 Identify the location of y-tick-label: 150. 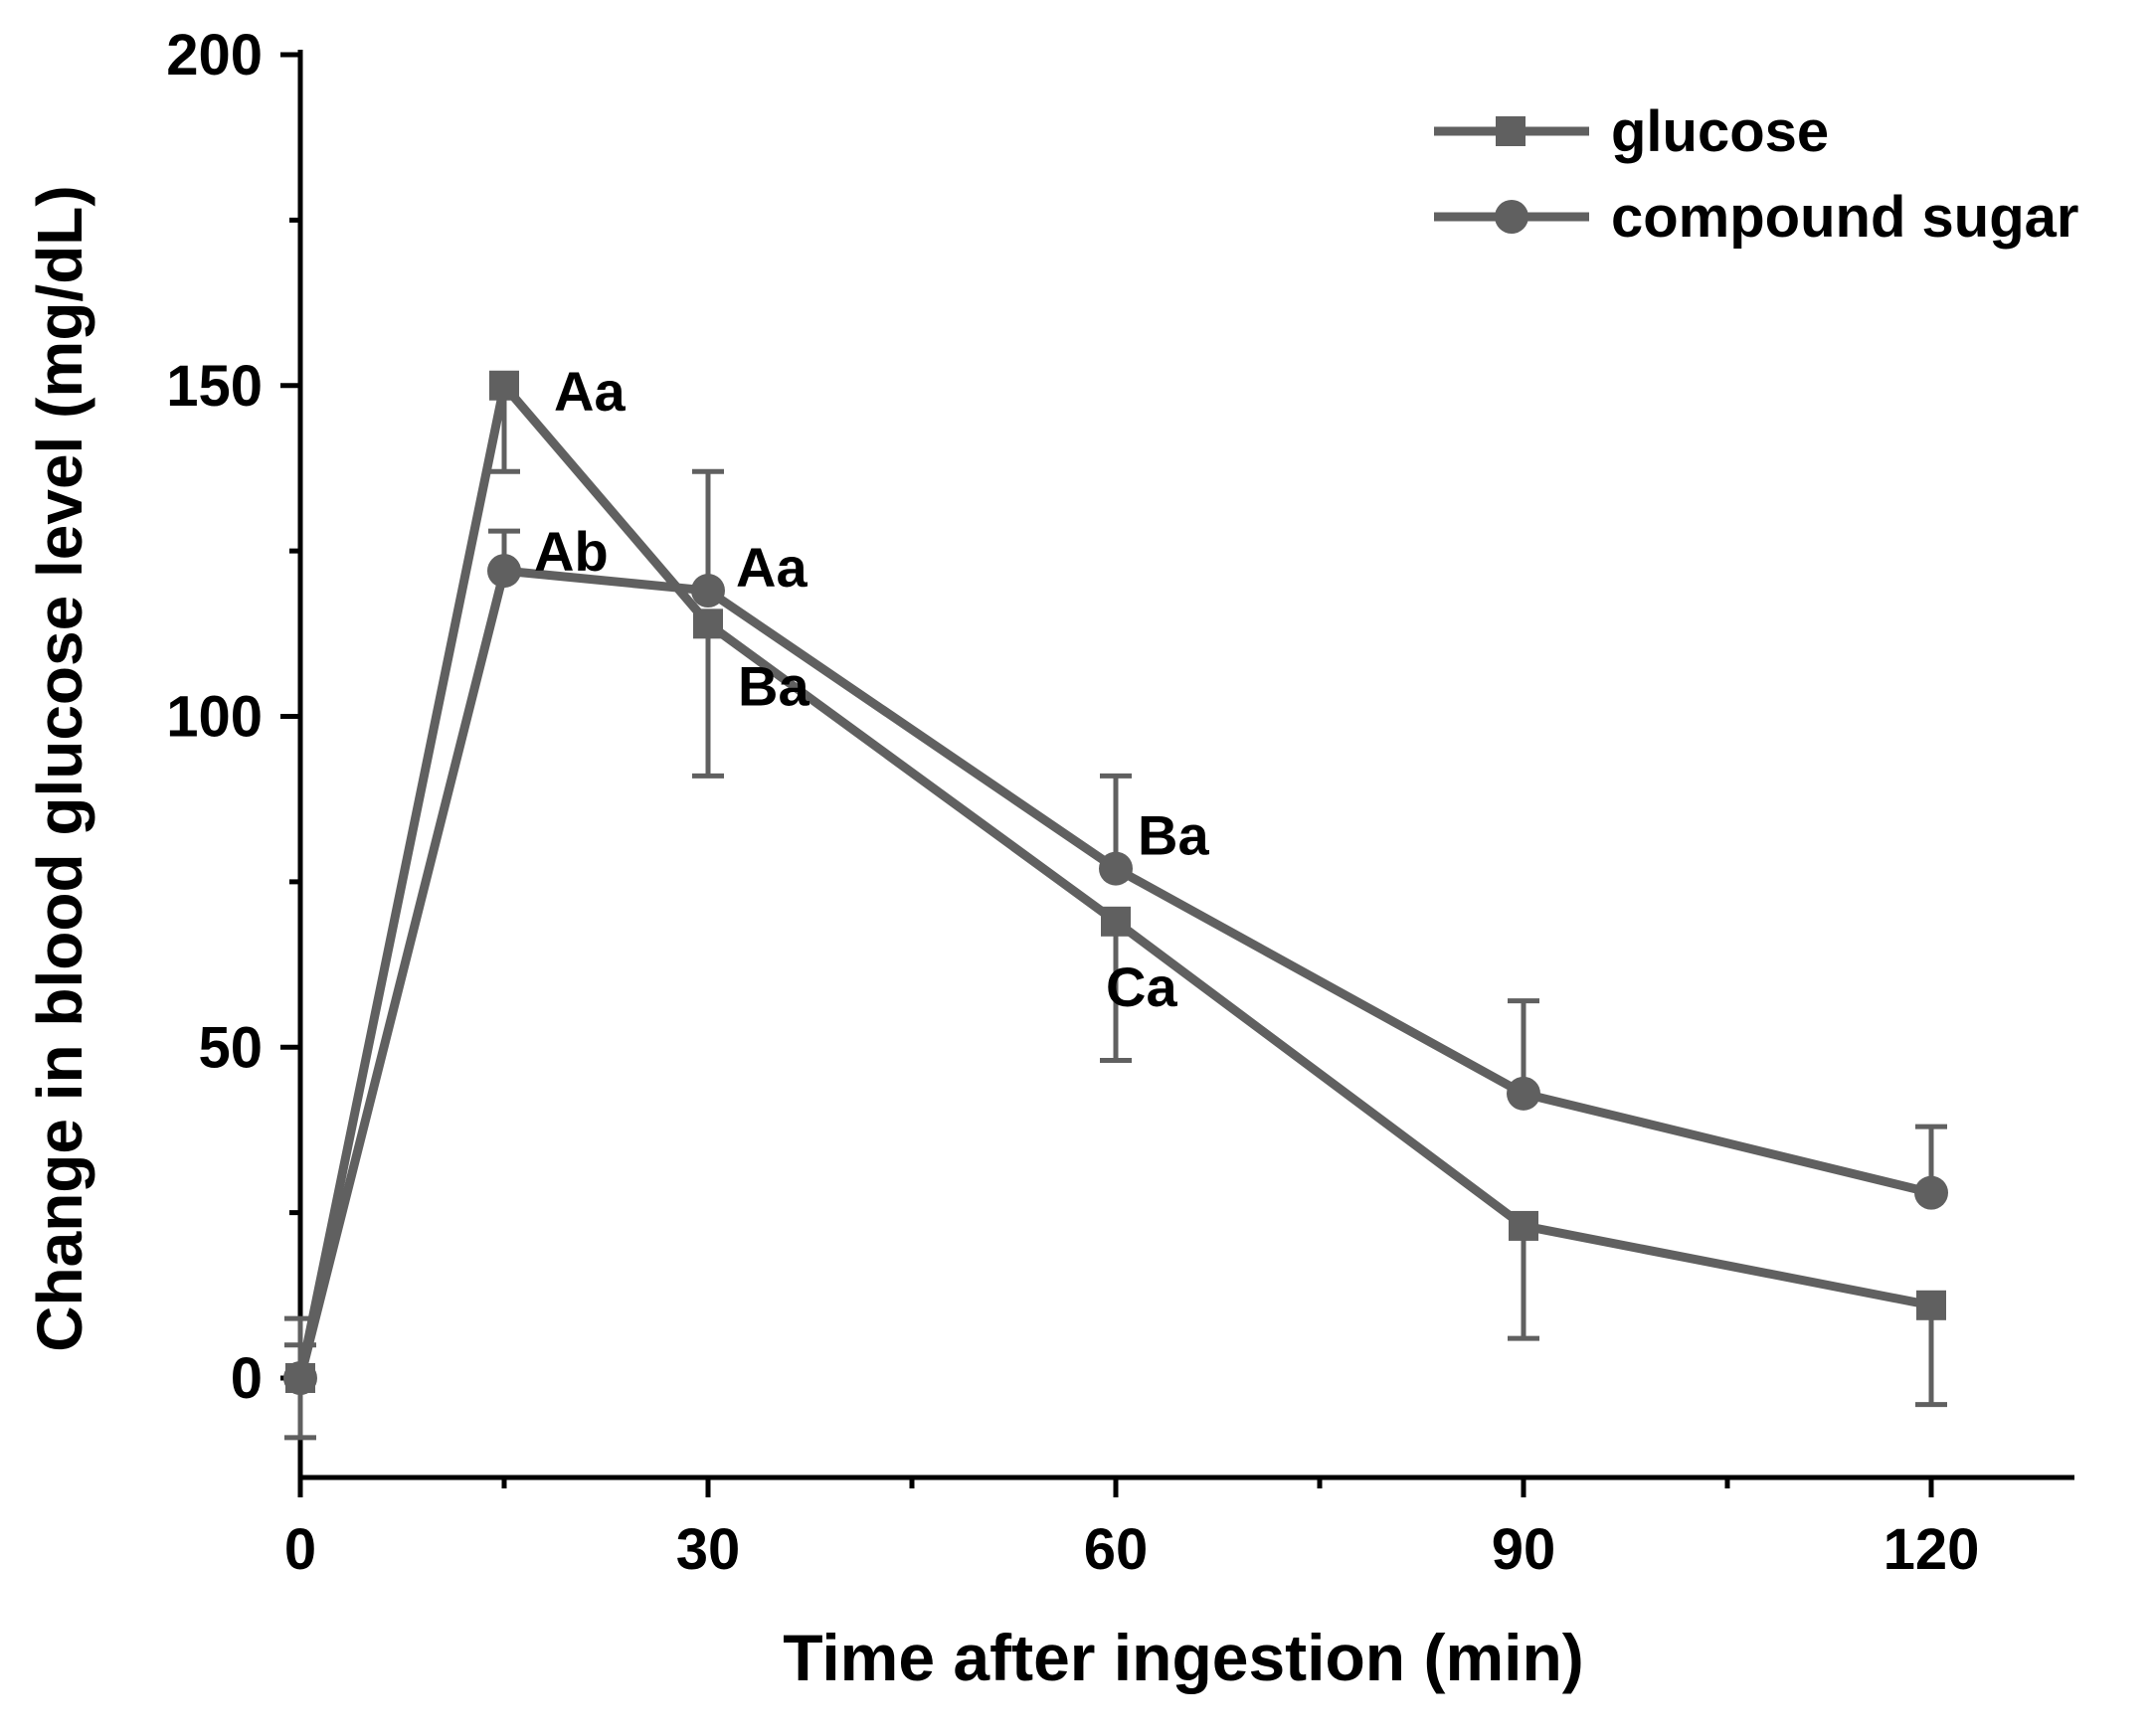
(214, 386).